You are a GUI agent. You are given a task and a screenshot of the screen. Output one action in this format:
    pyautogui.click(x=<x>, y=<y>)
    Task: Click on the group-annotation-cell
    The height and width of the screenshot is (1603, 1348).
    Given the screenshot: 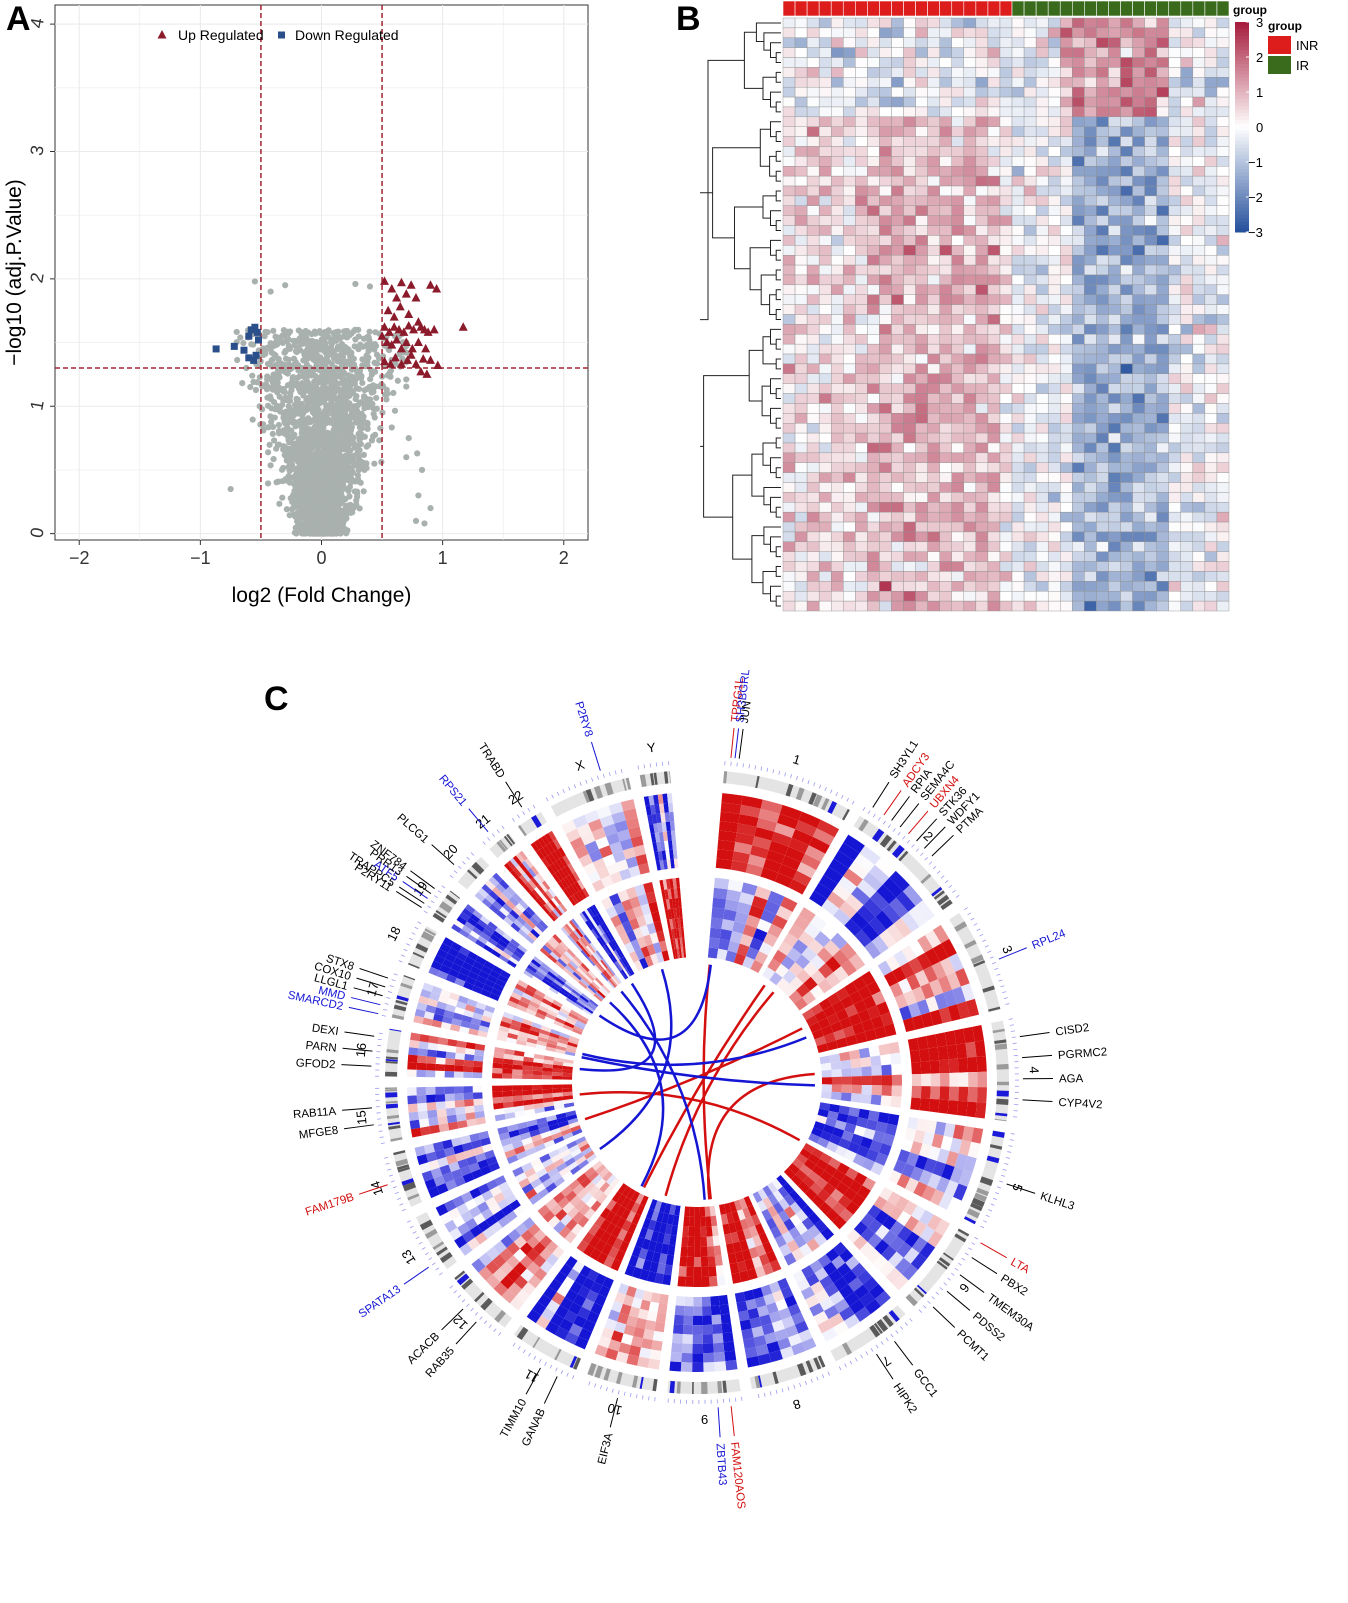 What is the action you would take?
    pyautogui.click(x=1102, y=8)
    